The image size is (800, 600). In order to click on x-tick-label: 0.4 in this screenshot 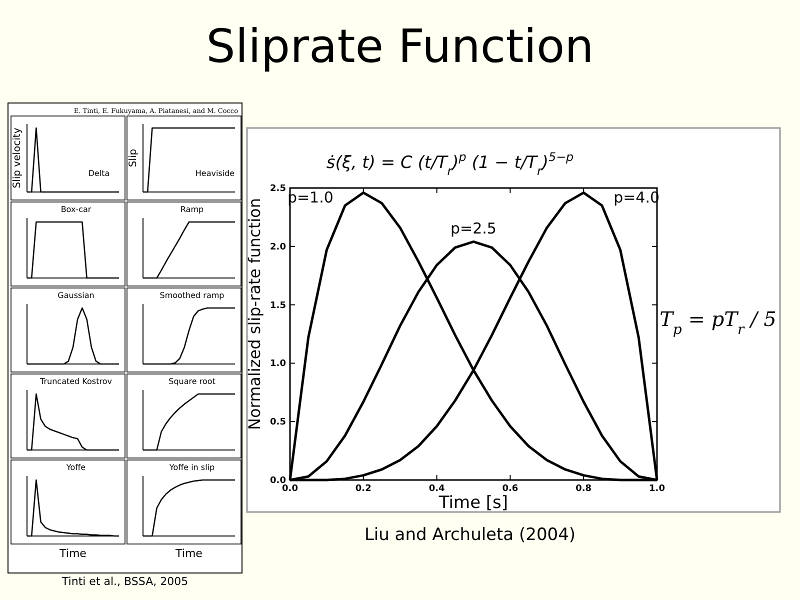, I will do `click(436, 489)`.